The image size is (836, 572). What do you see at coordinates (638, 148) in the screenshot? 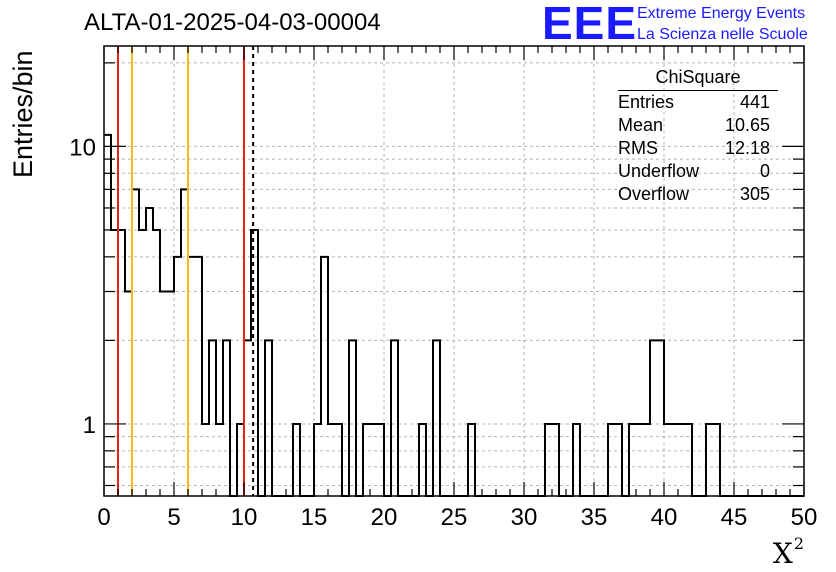
I see `stats-label: RMS` at bounding box center [638, 148].